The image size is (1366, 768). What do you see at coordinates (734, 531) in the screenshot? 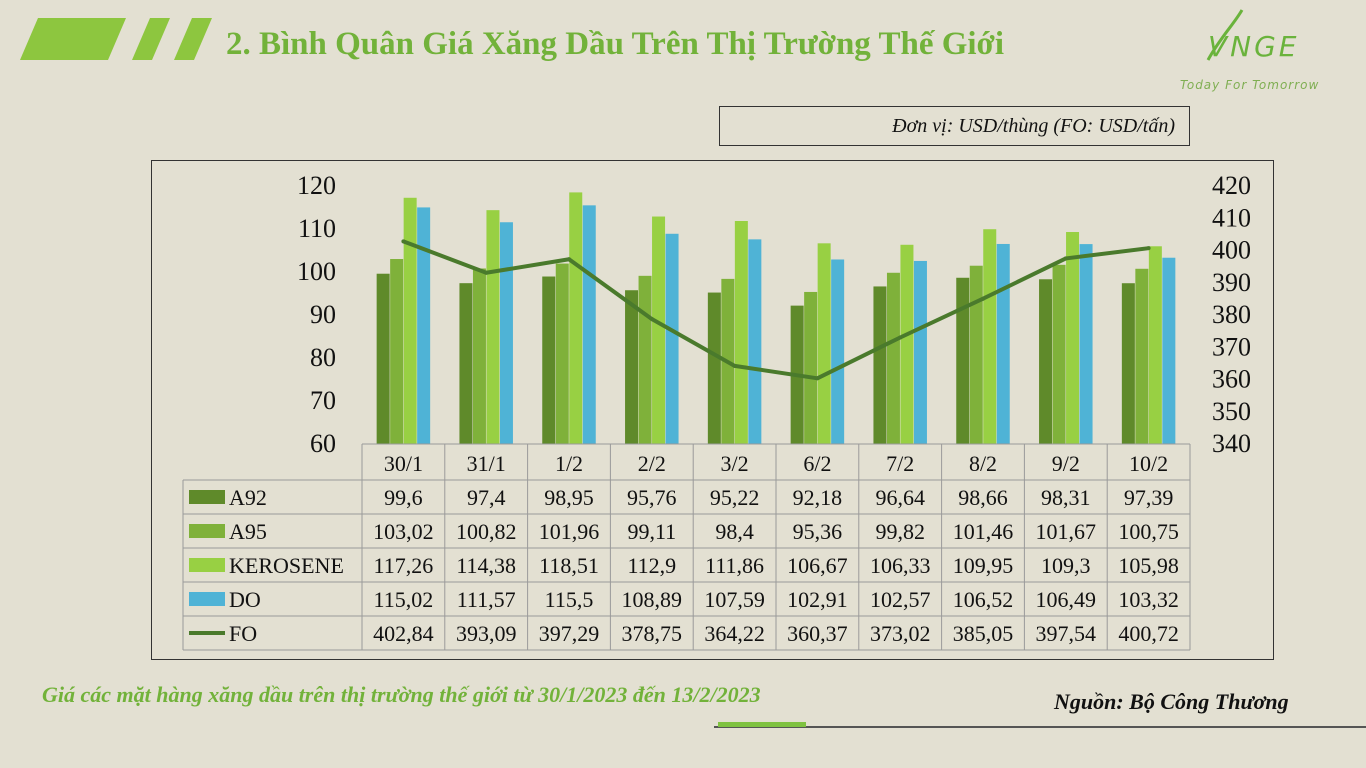
I see `data-label-a95: 98,4` at bounding box center [734, 531].